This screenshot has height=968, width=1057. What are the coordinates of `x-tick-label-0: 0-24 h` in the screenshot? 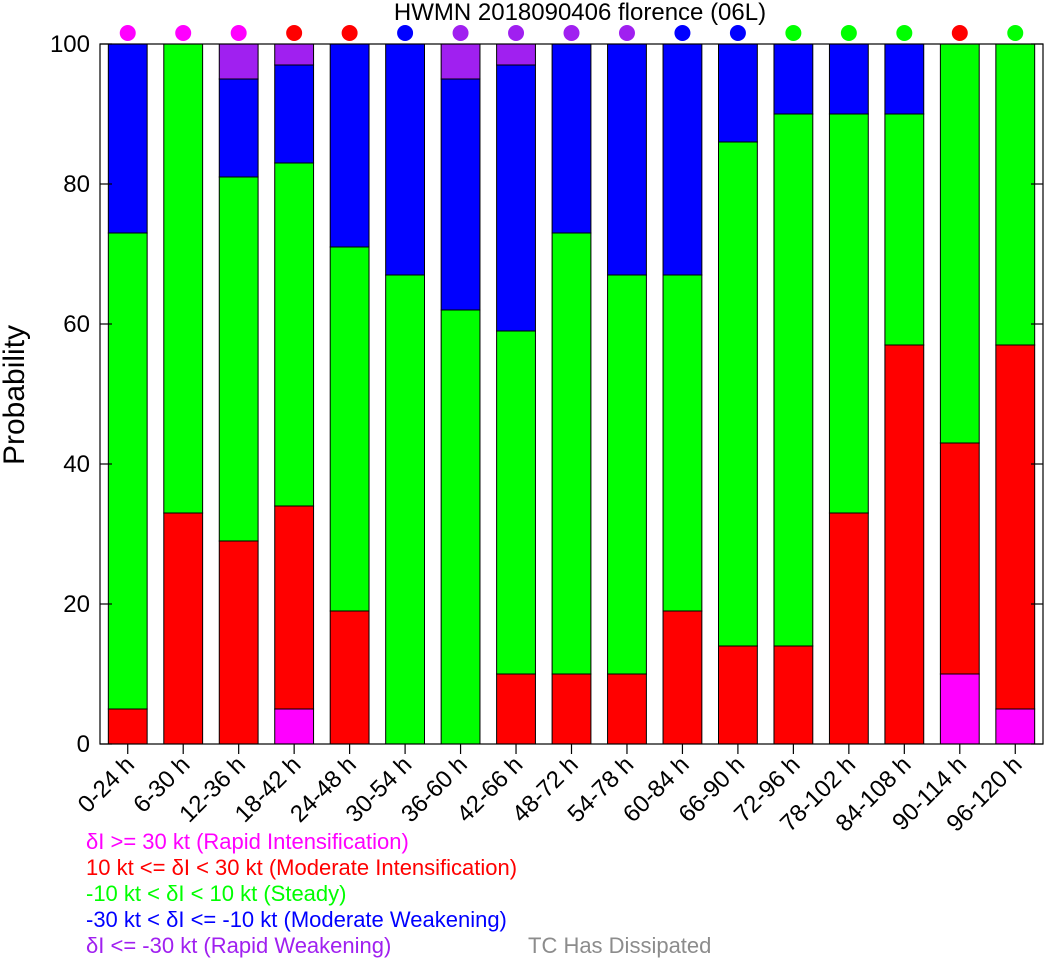 It's located at (106, 784).